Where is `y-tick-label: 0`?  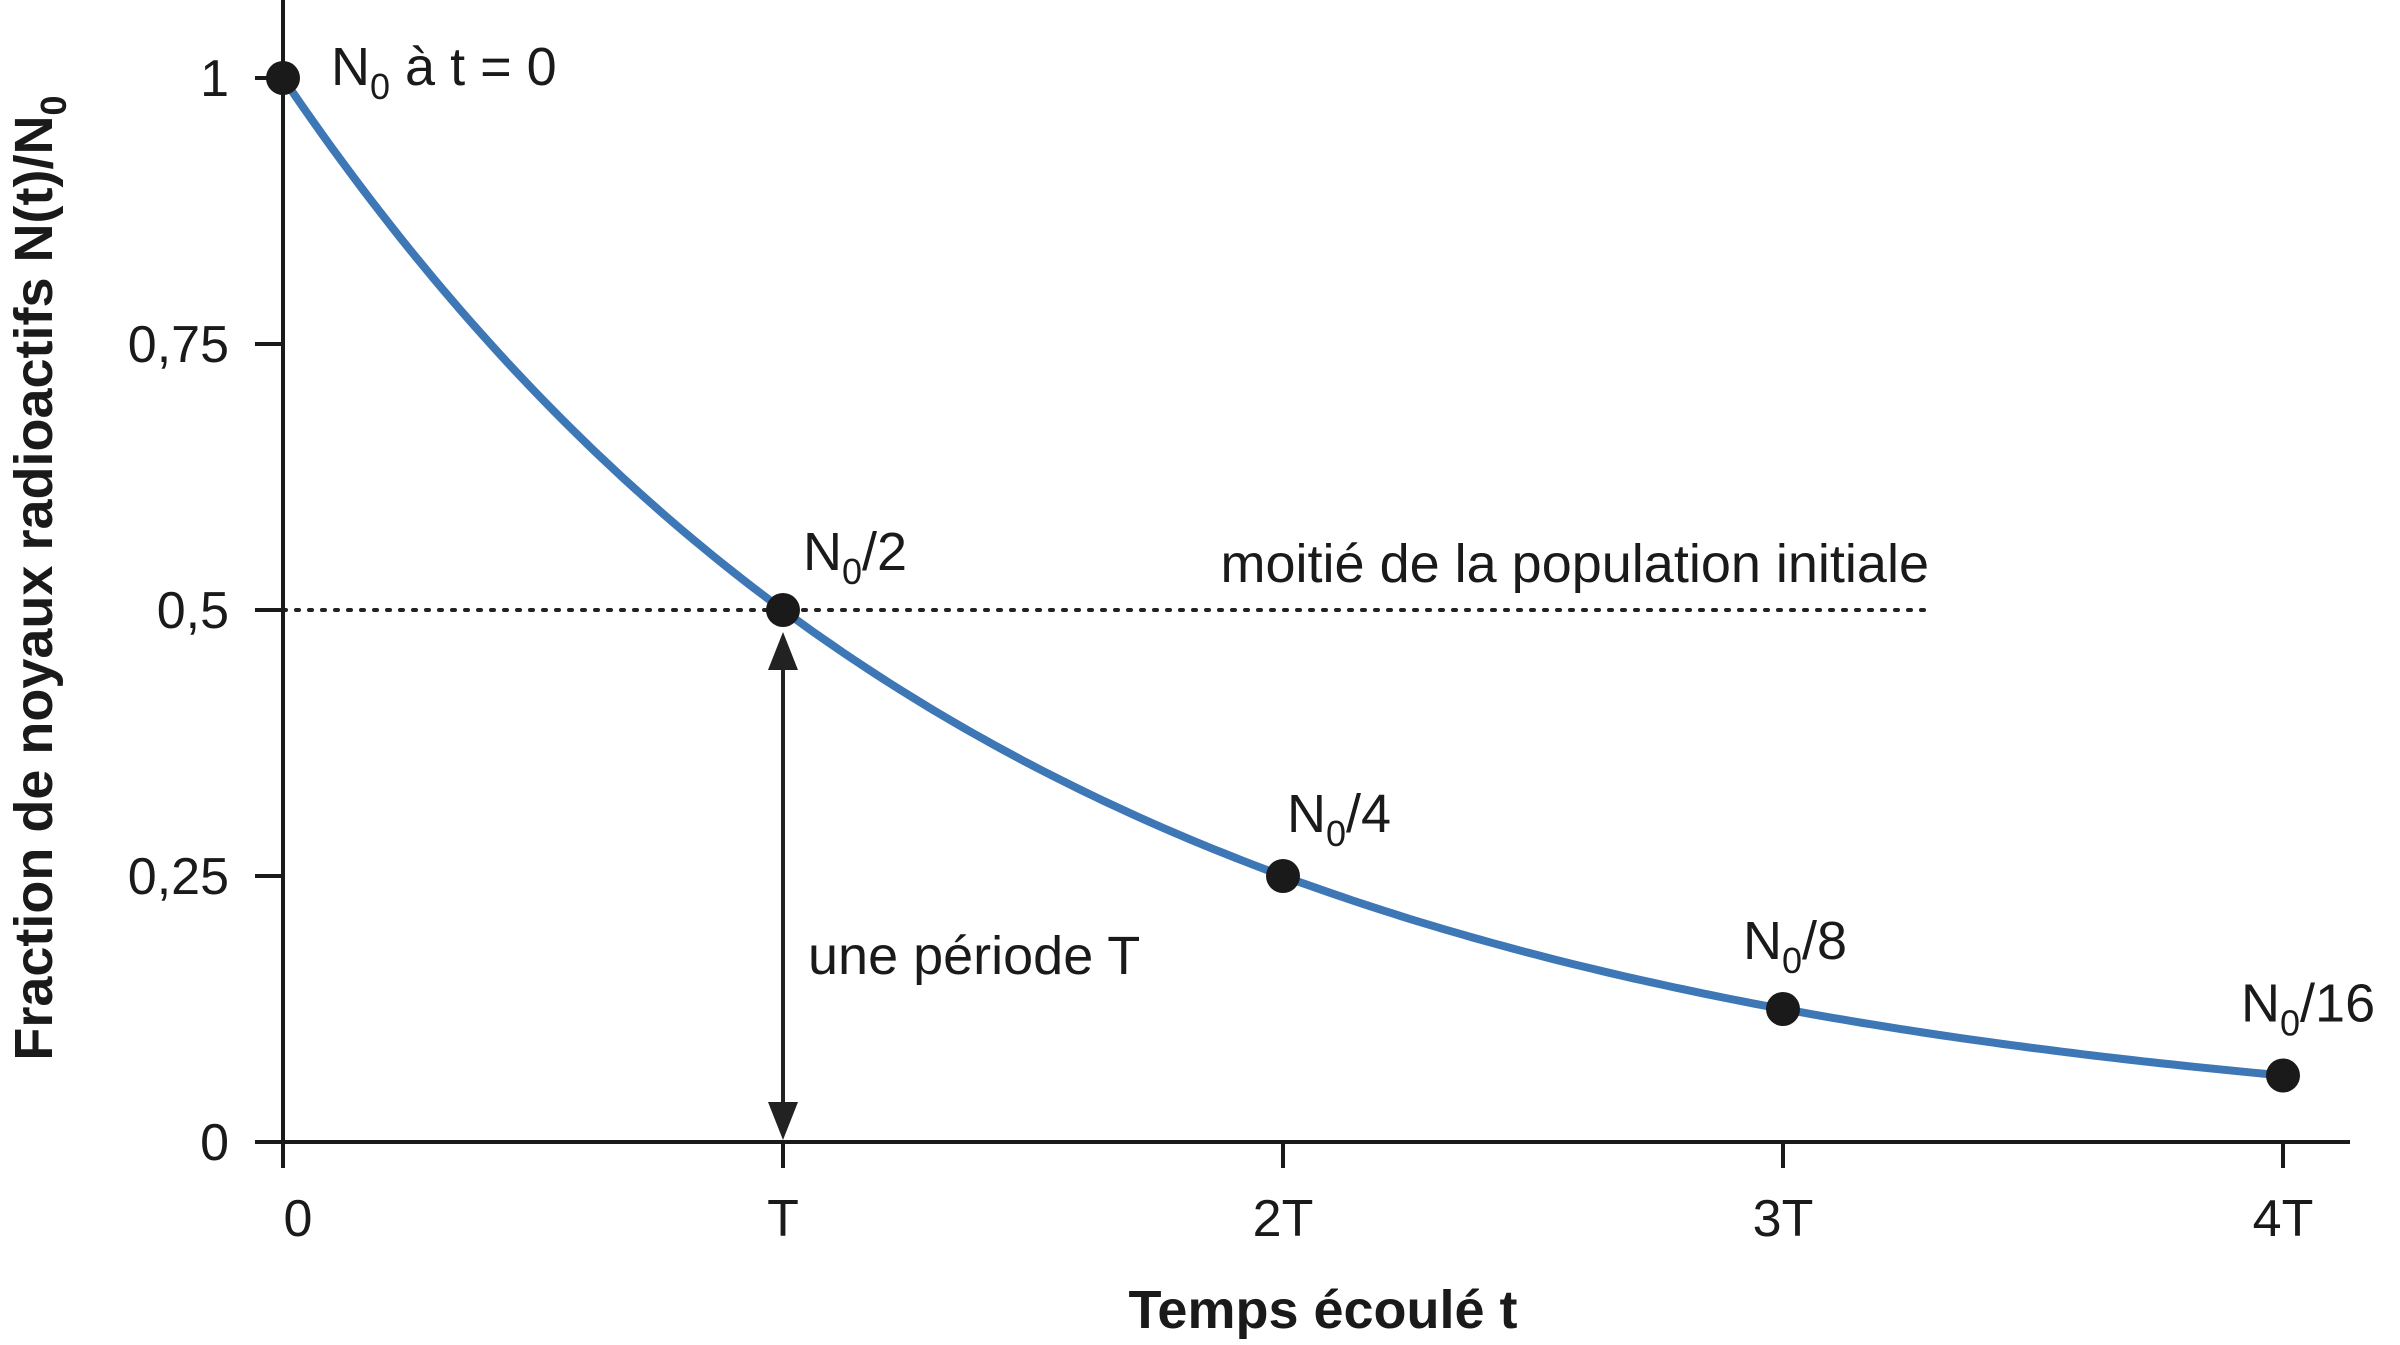
y-tick-label: 0 is located at coordinates (214, 1143).